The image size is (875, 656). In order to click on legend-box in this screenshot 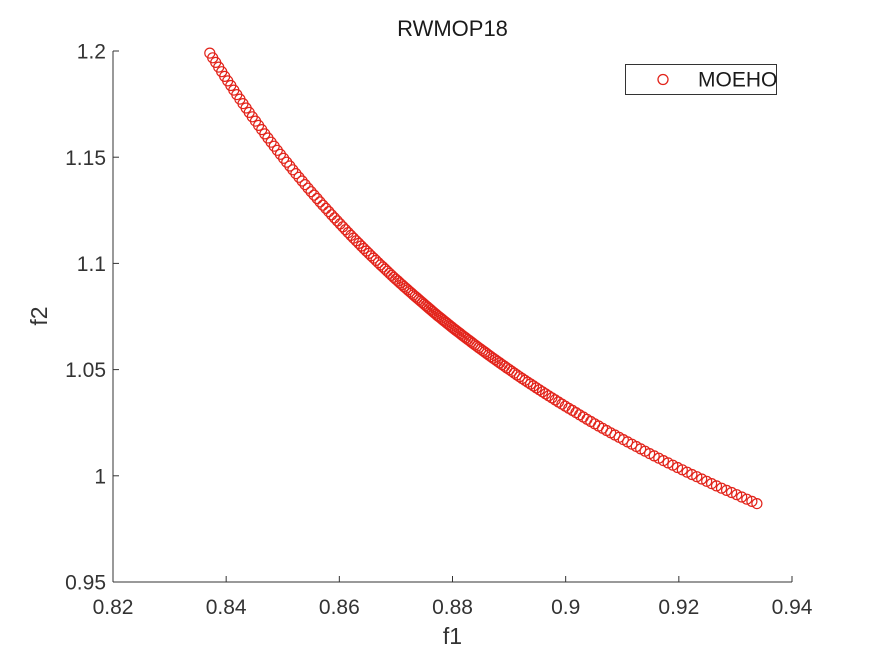, I will do `click(701, 79)`.